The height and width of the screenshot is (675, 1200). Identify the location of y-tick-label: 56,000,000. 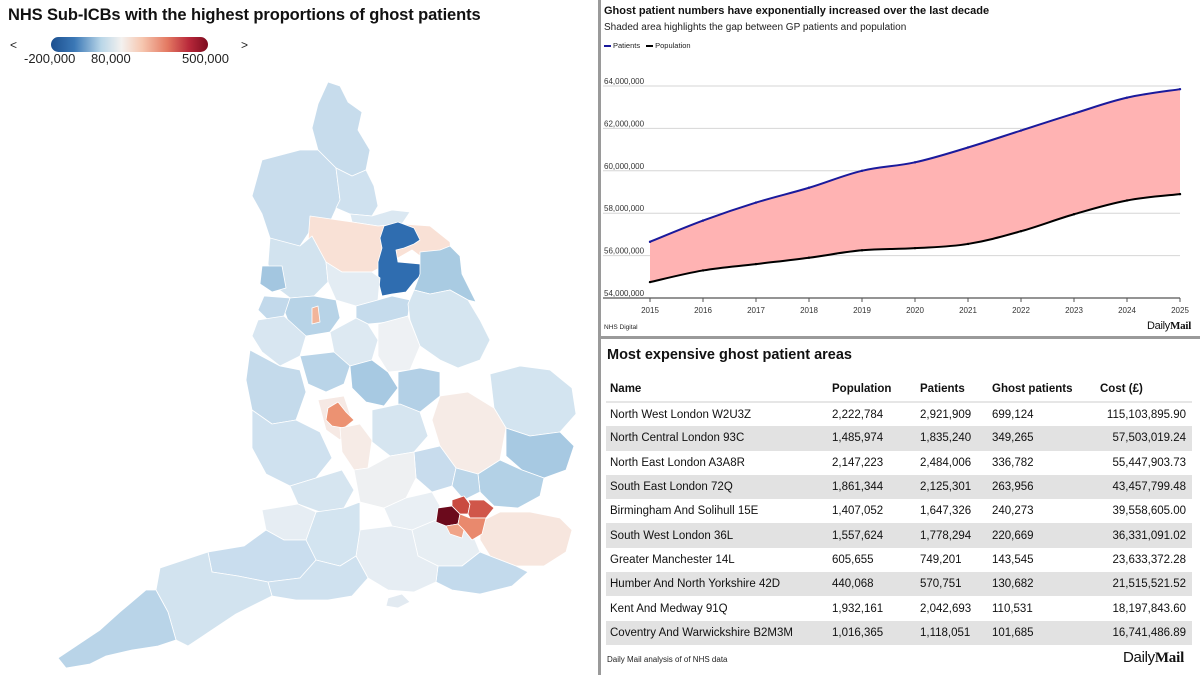
(624, 251).